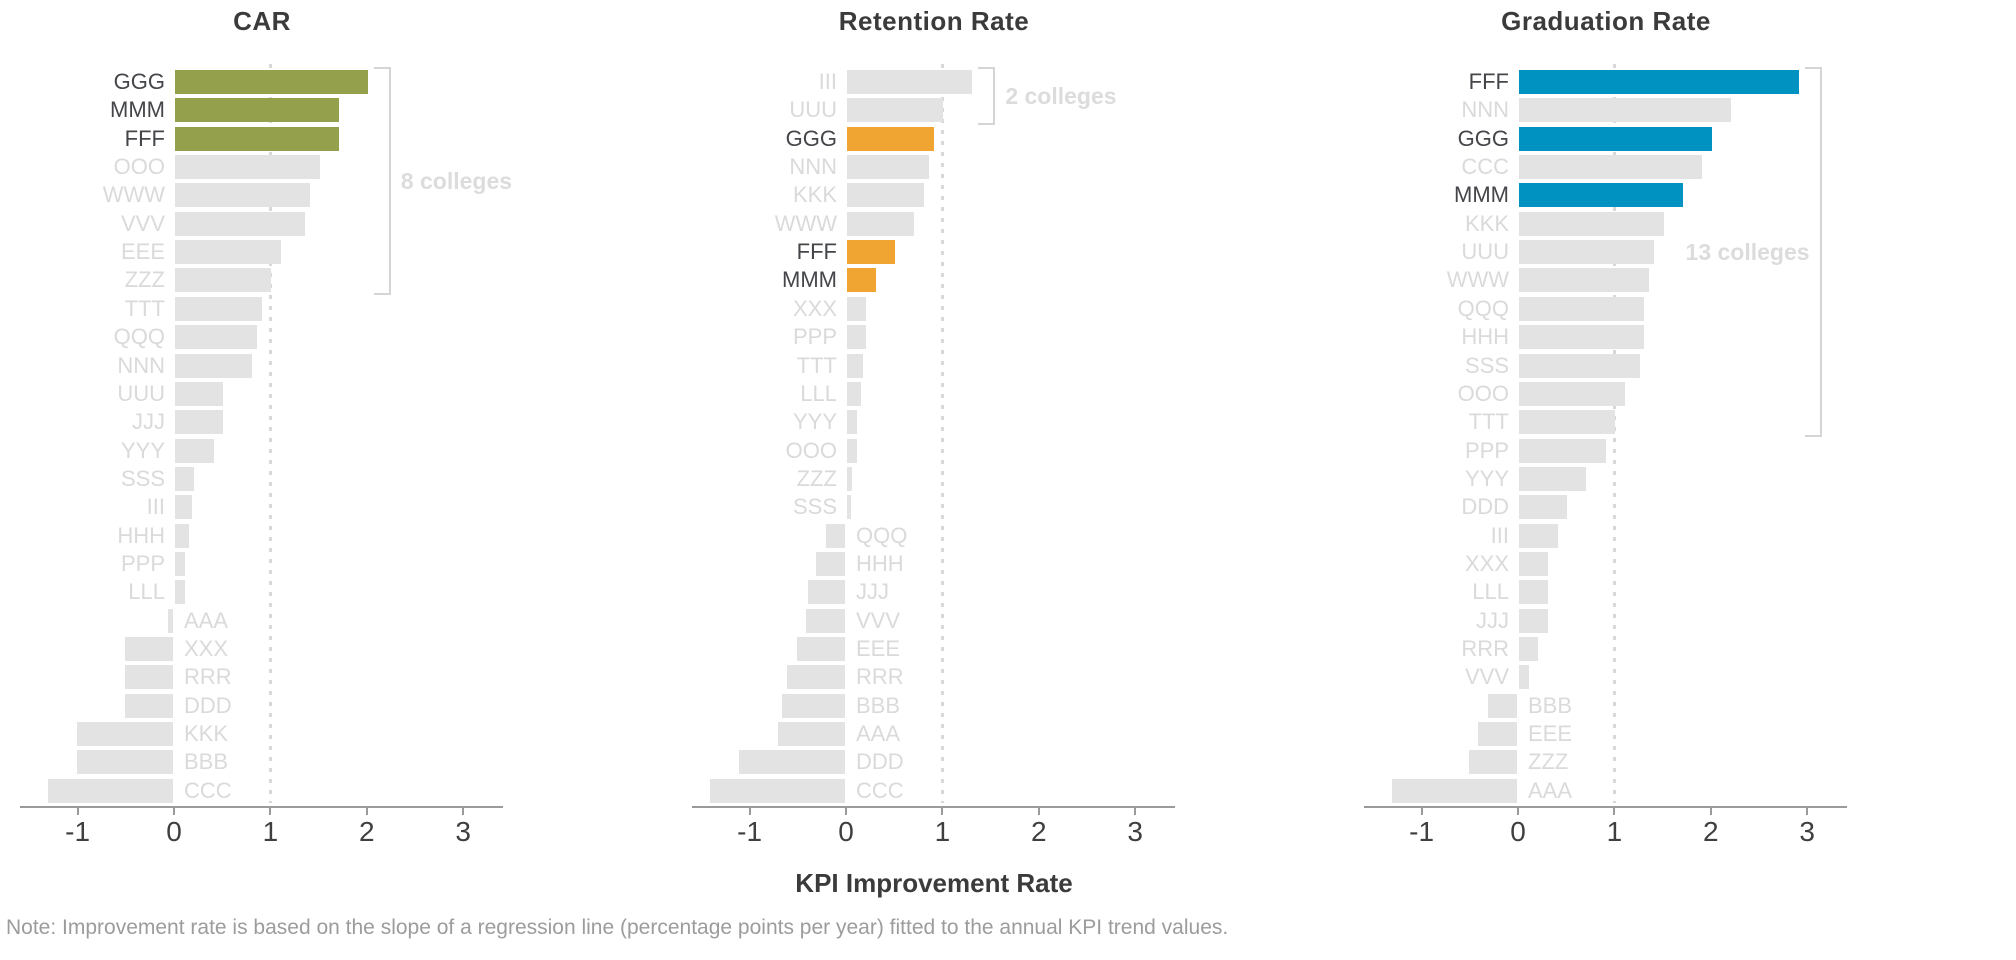 The width and height of the screenshot is (2016, 960). Describe the element at coordinates (814, 308) in the screenshot. I see `bar-label: XXX` at that location.